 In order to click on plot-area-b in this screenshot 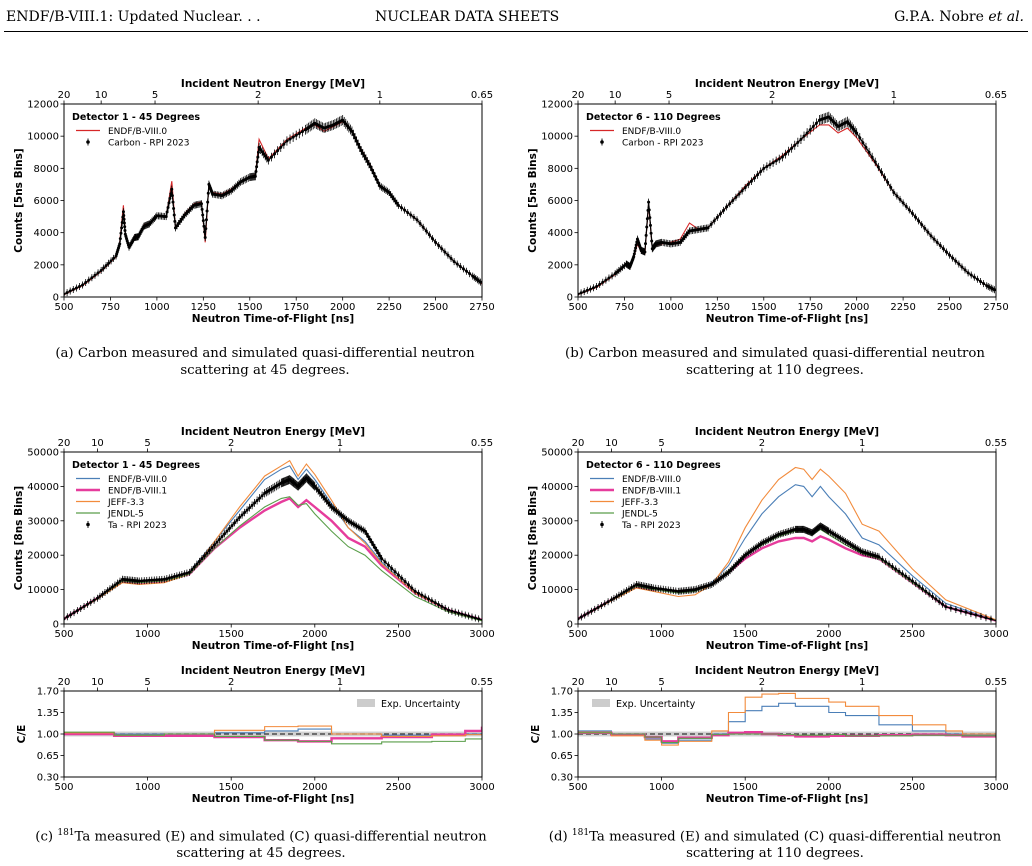, I will do `click(787, 204)`.